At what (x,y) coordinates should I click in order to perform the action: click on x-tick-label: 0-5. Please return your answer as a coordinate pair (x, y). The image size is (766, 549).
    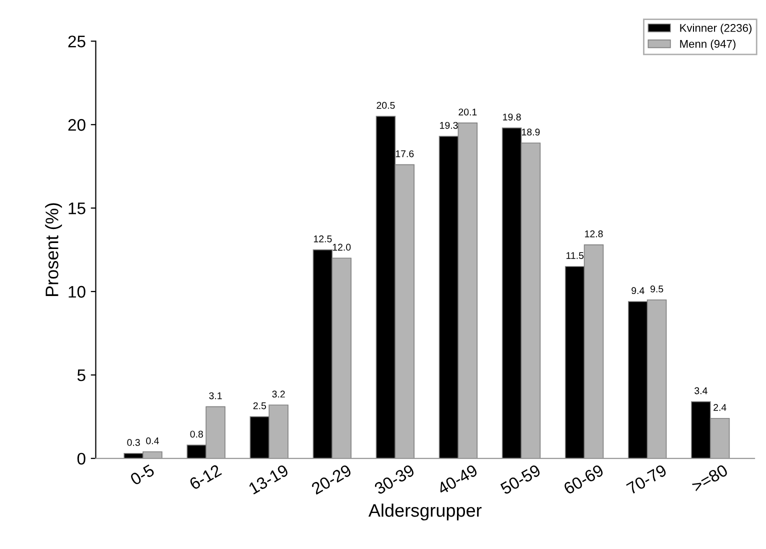
    Looking at the image, I should click on (143, 475).